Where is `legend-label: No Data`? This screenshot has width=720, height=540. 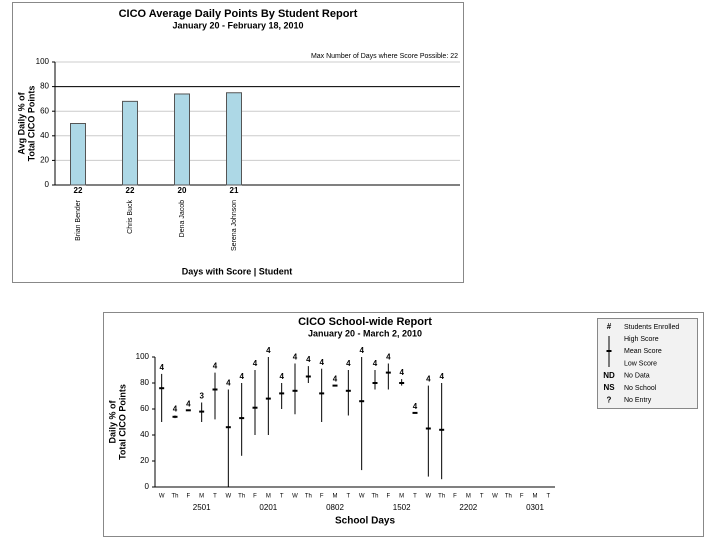
legend-label: No Data is located at coordinates (637, 376).